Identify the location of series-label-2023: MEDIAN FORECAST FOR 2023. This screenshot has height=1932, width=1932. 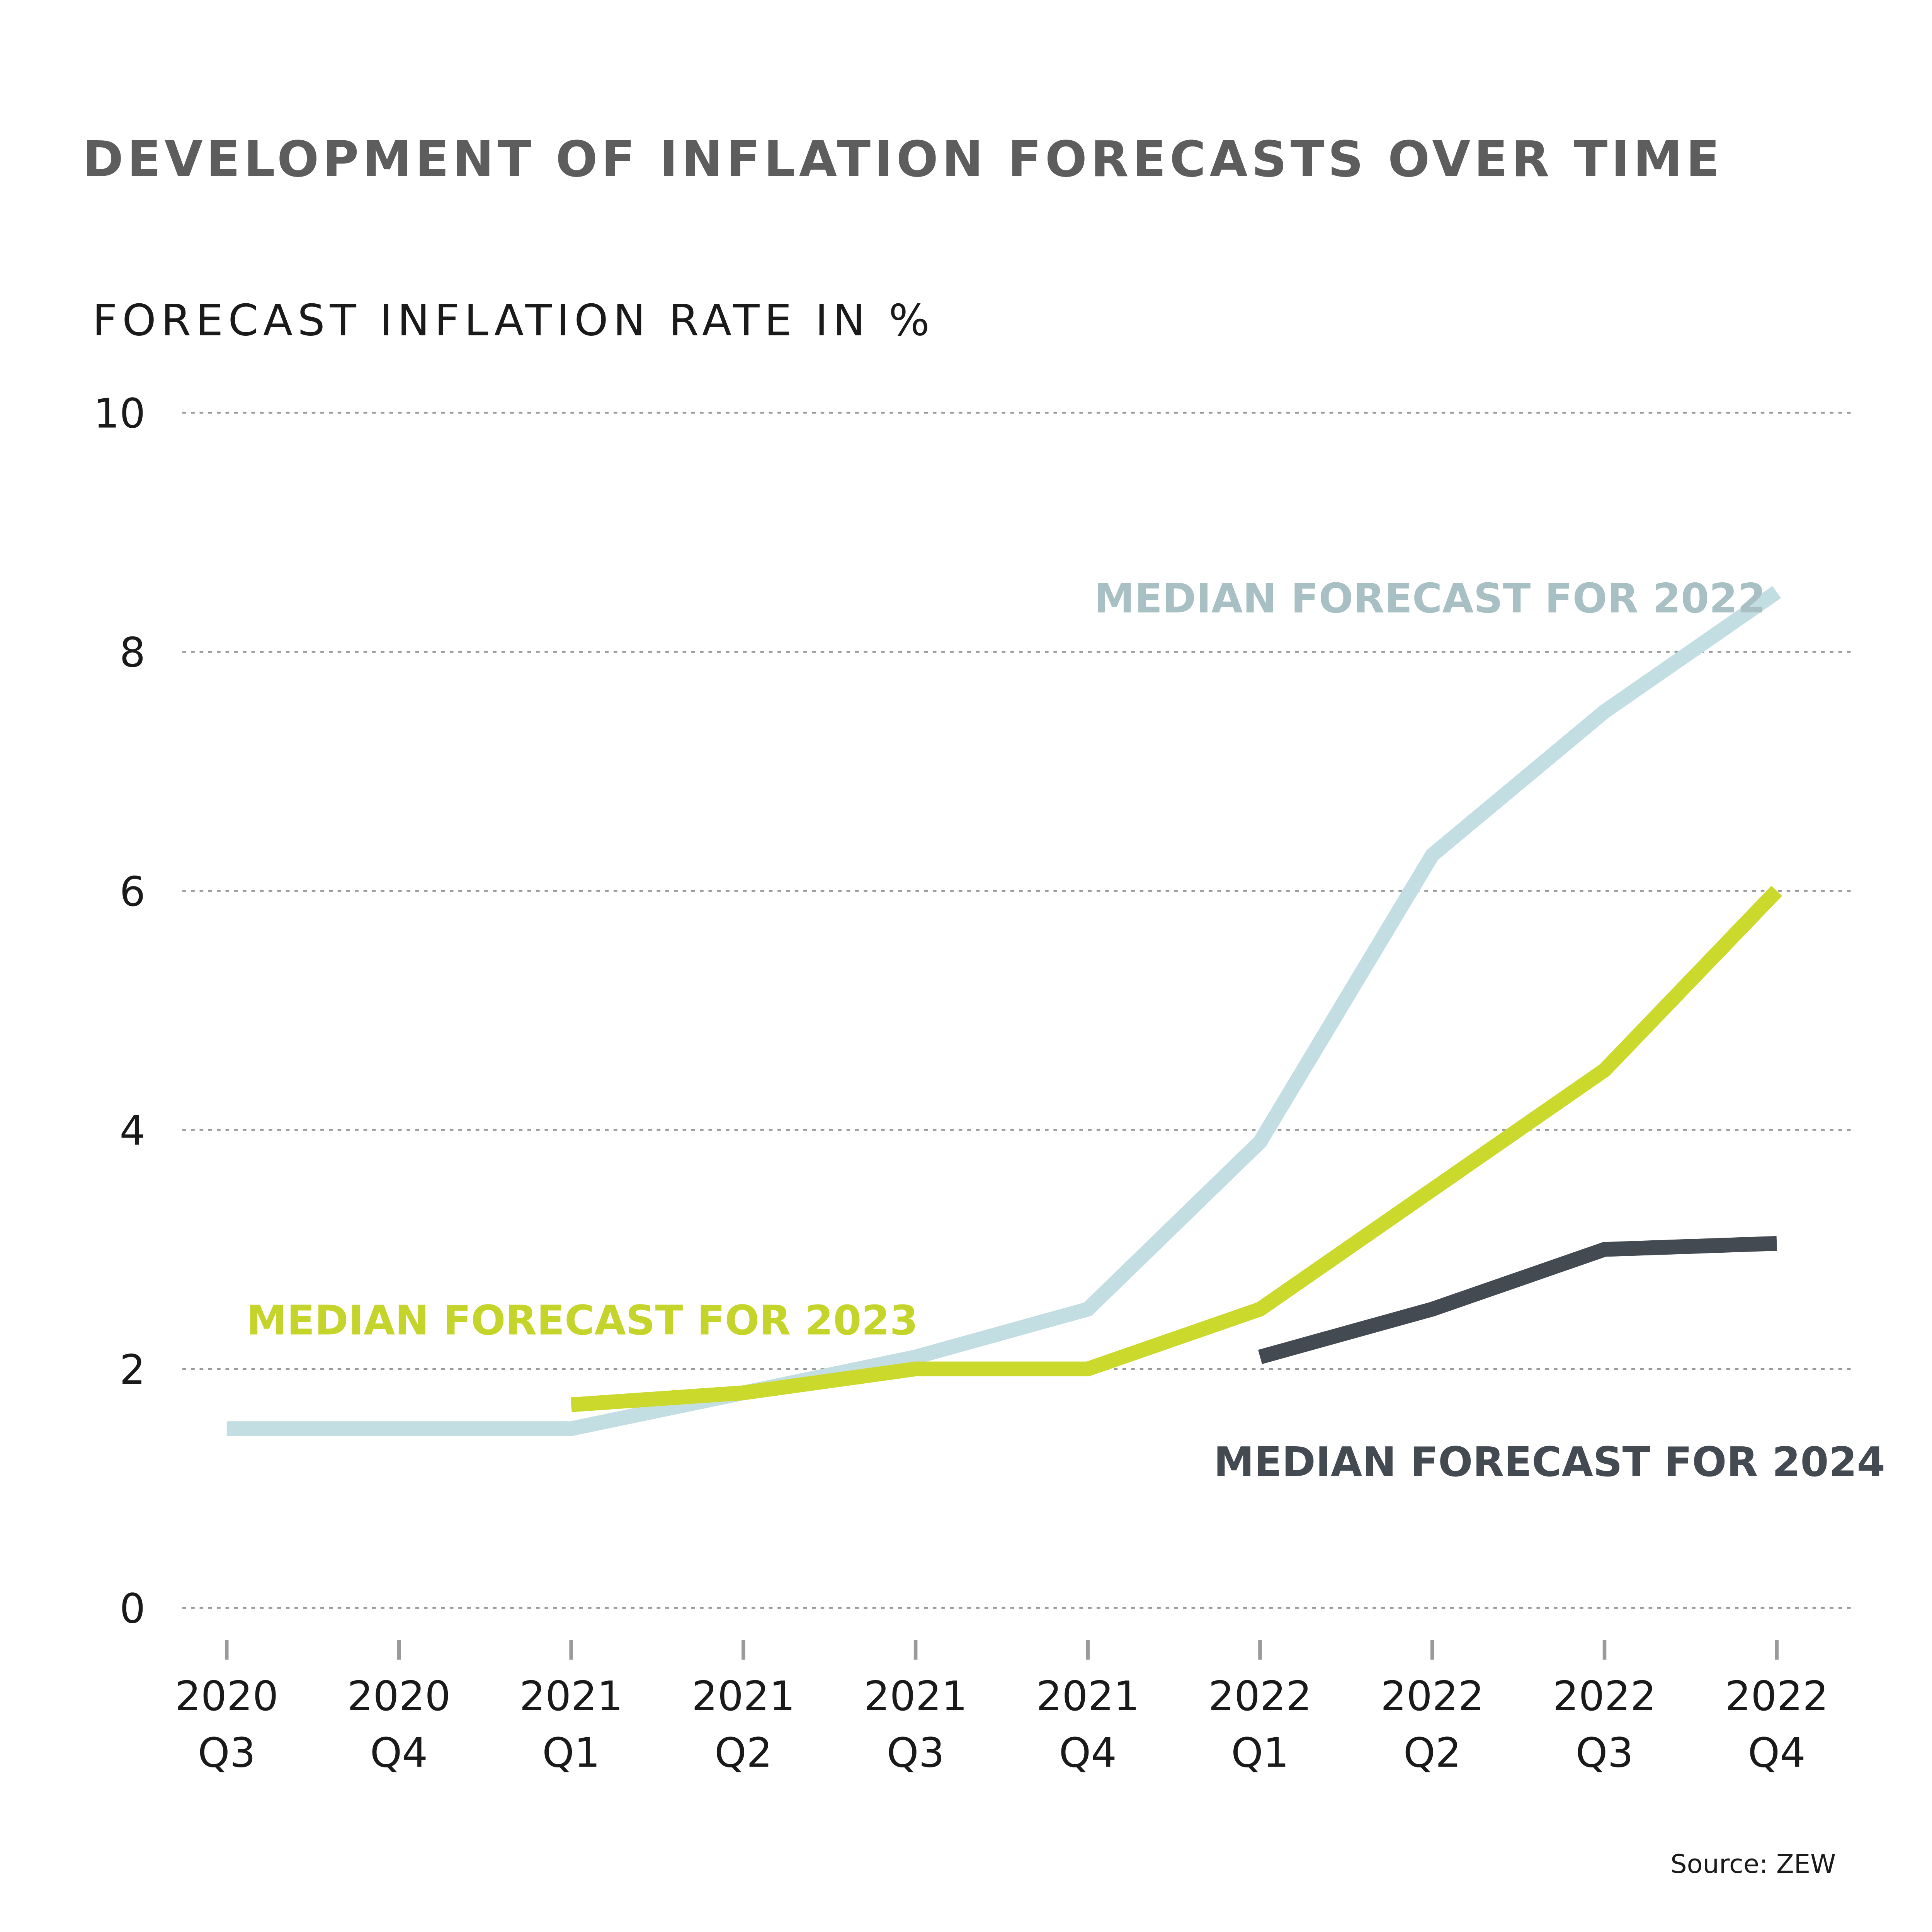
(582, 1320).